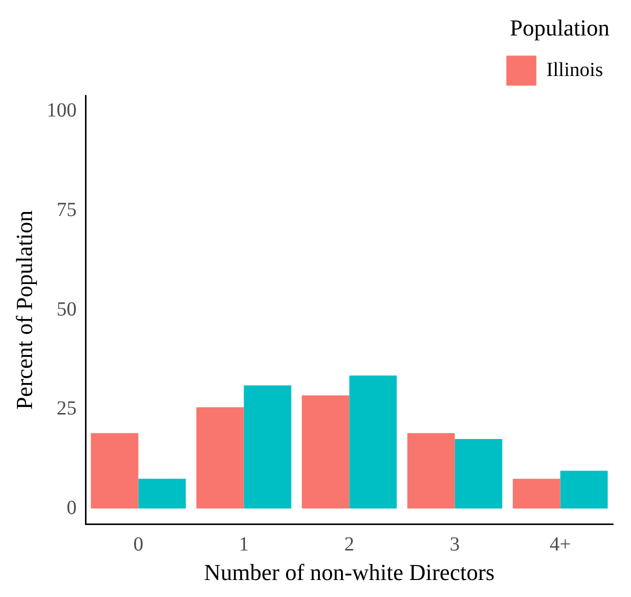  What do you see at coordinates (560, 545) in the screenshot?
I see `x-tick-label: 4+` at bounding box center [560, 545].